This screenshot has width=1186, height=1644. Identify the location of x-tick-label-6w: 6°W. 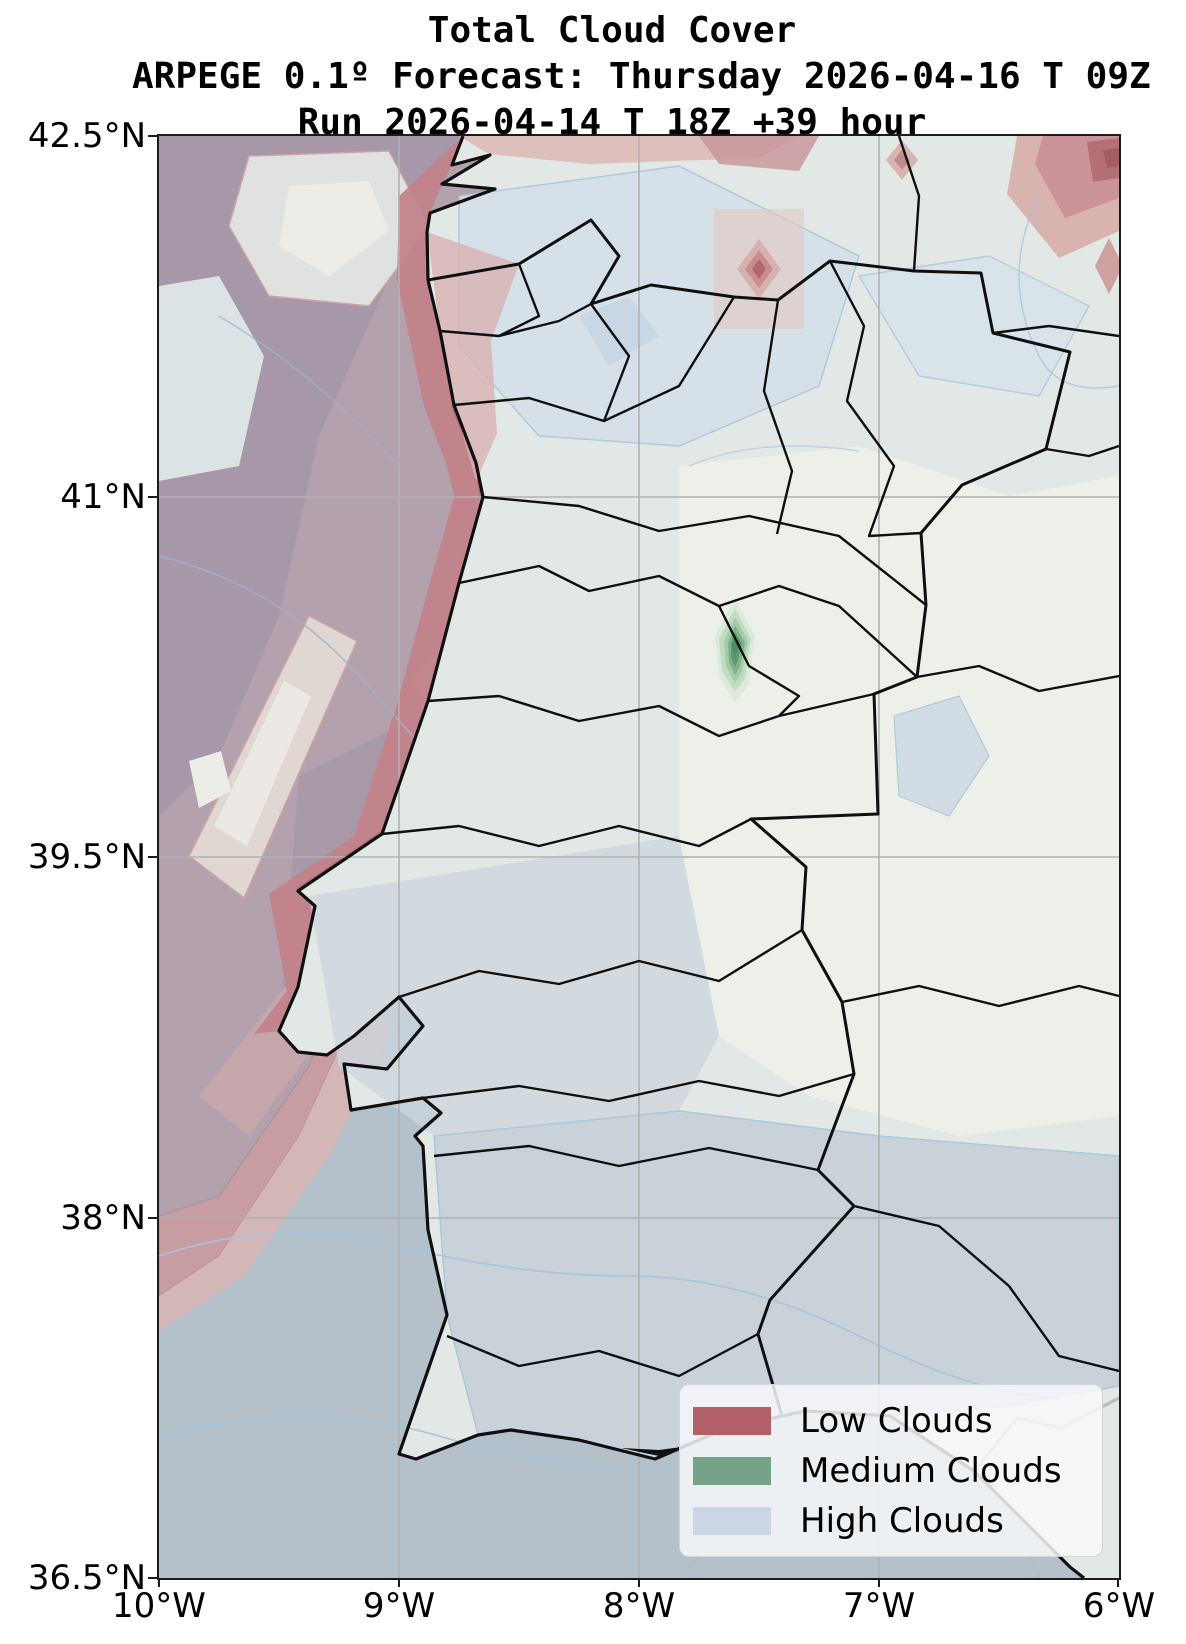
(1119, 1606).